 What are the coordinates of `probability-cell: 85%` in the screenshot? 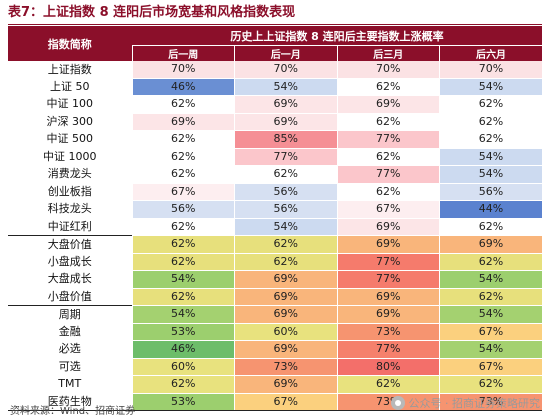 It's located at (285, 139).